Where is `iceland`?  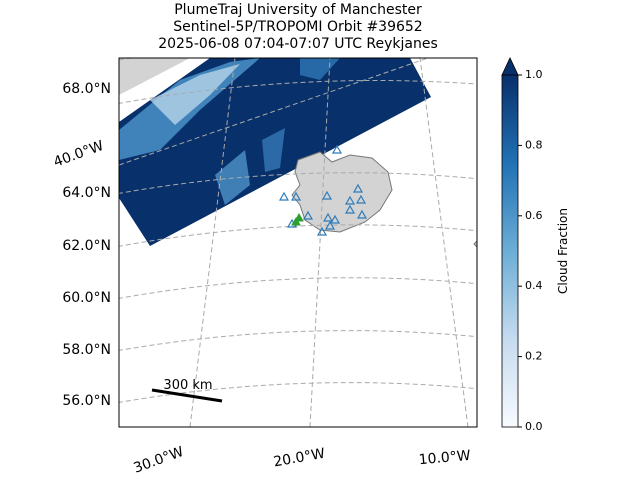
iceland is located at coordinates (342, 192).